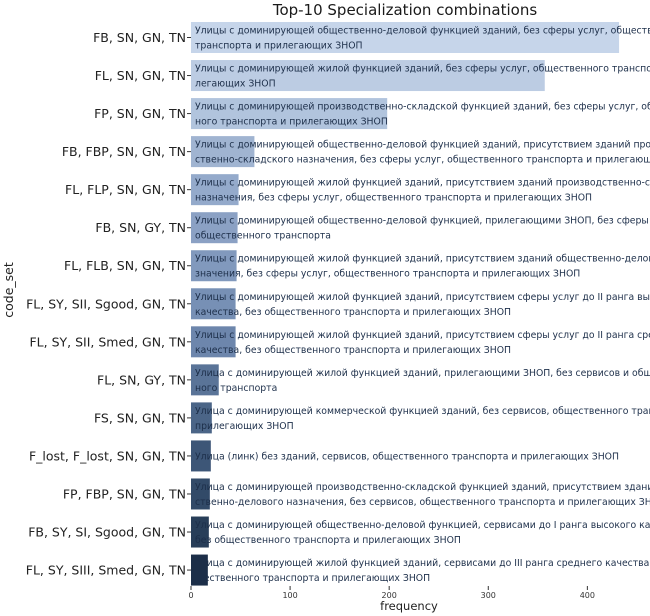 The height and width of the screenshot is (616, 650). Describe the element at coordinates (409, 606) in the screenshot. I see `x-axis-label: frequency` at that location.